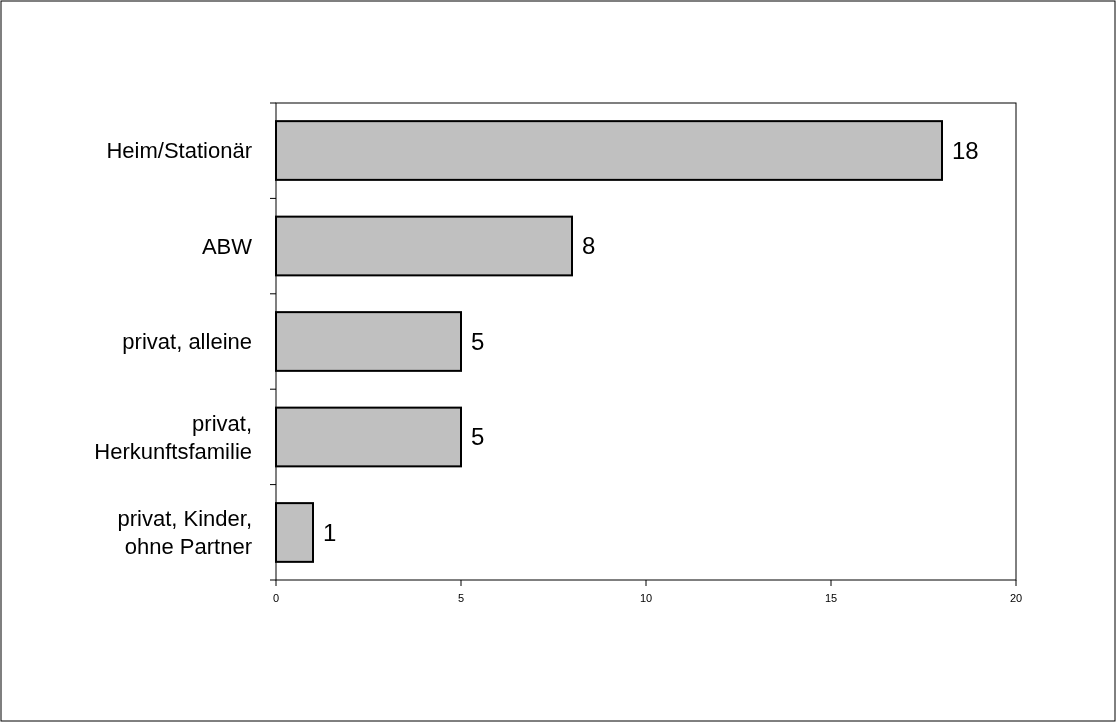  What do you see at coordinates (227, 246) in the screenshot?
I see `y-tick-label: ABW` at bounding box center [227, 246].